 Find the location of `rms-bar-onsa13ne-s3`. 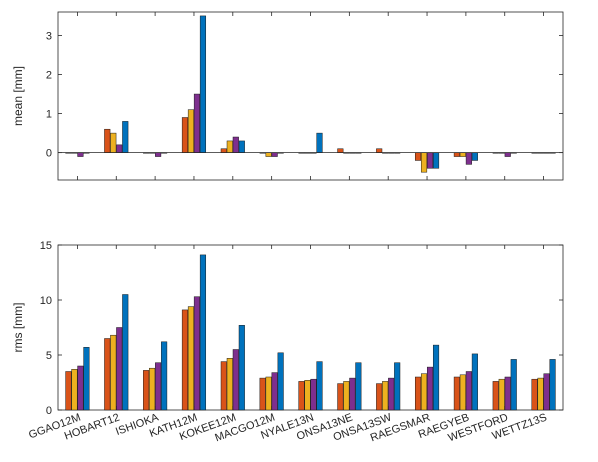

rms-bar-onsa13ne-s3 is located at coordinates (352, 394).